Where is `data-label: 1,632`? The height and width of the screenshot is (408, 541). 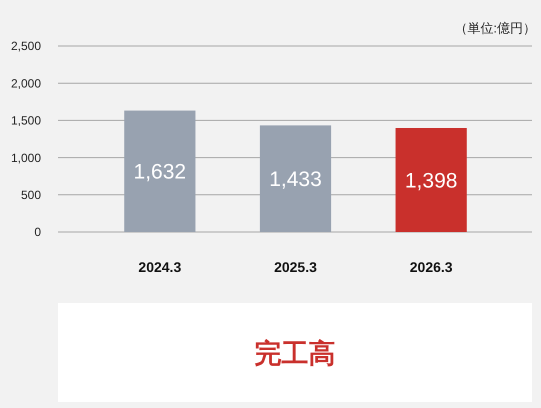
data-label: 1,632 is located at coordinates (160, 172).